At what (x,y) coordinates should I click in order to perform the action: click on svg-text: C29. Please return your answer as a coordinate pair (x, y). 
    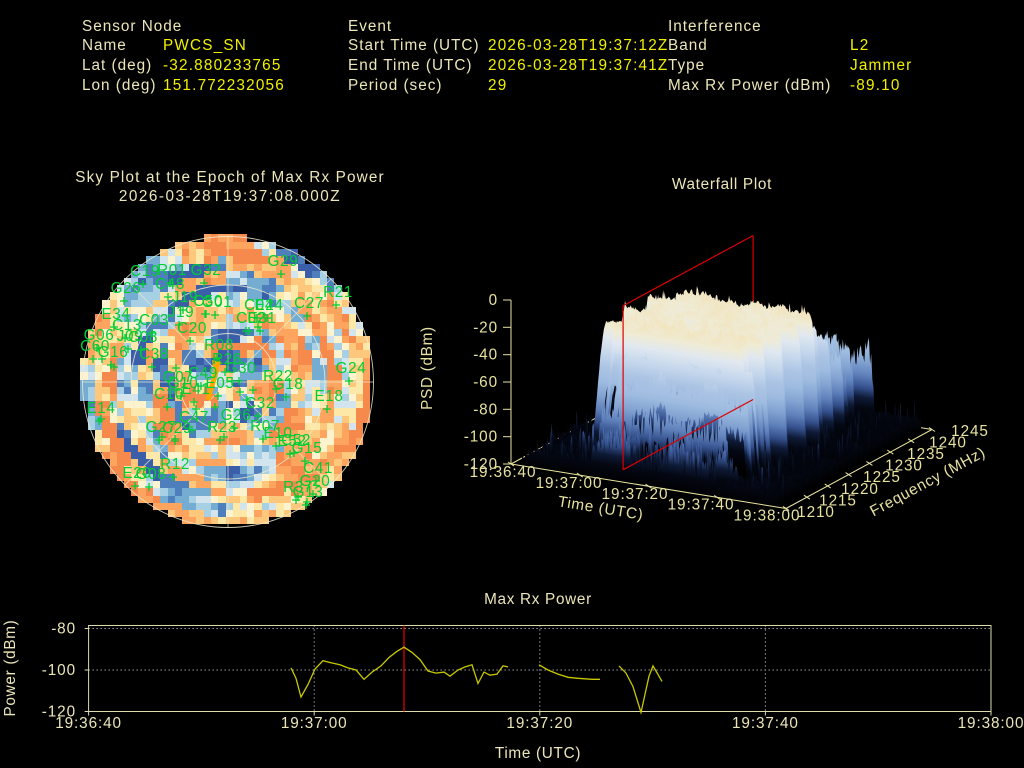
    Looking at the image, I should click on (177, 428).